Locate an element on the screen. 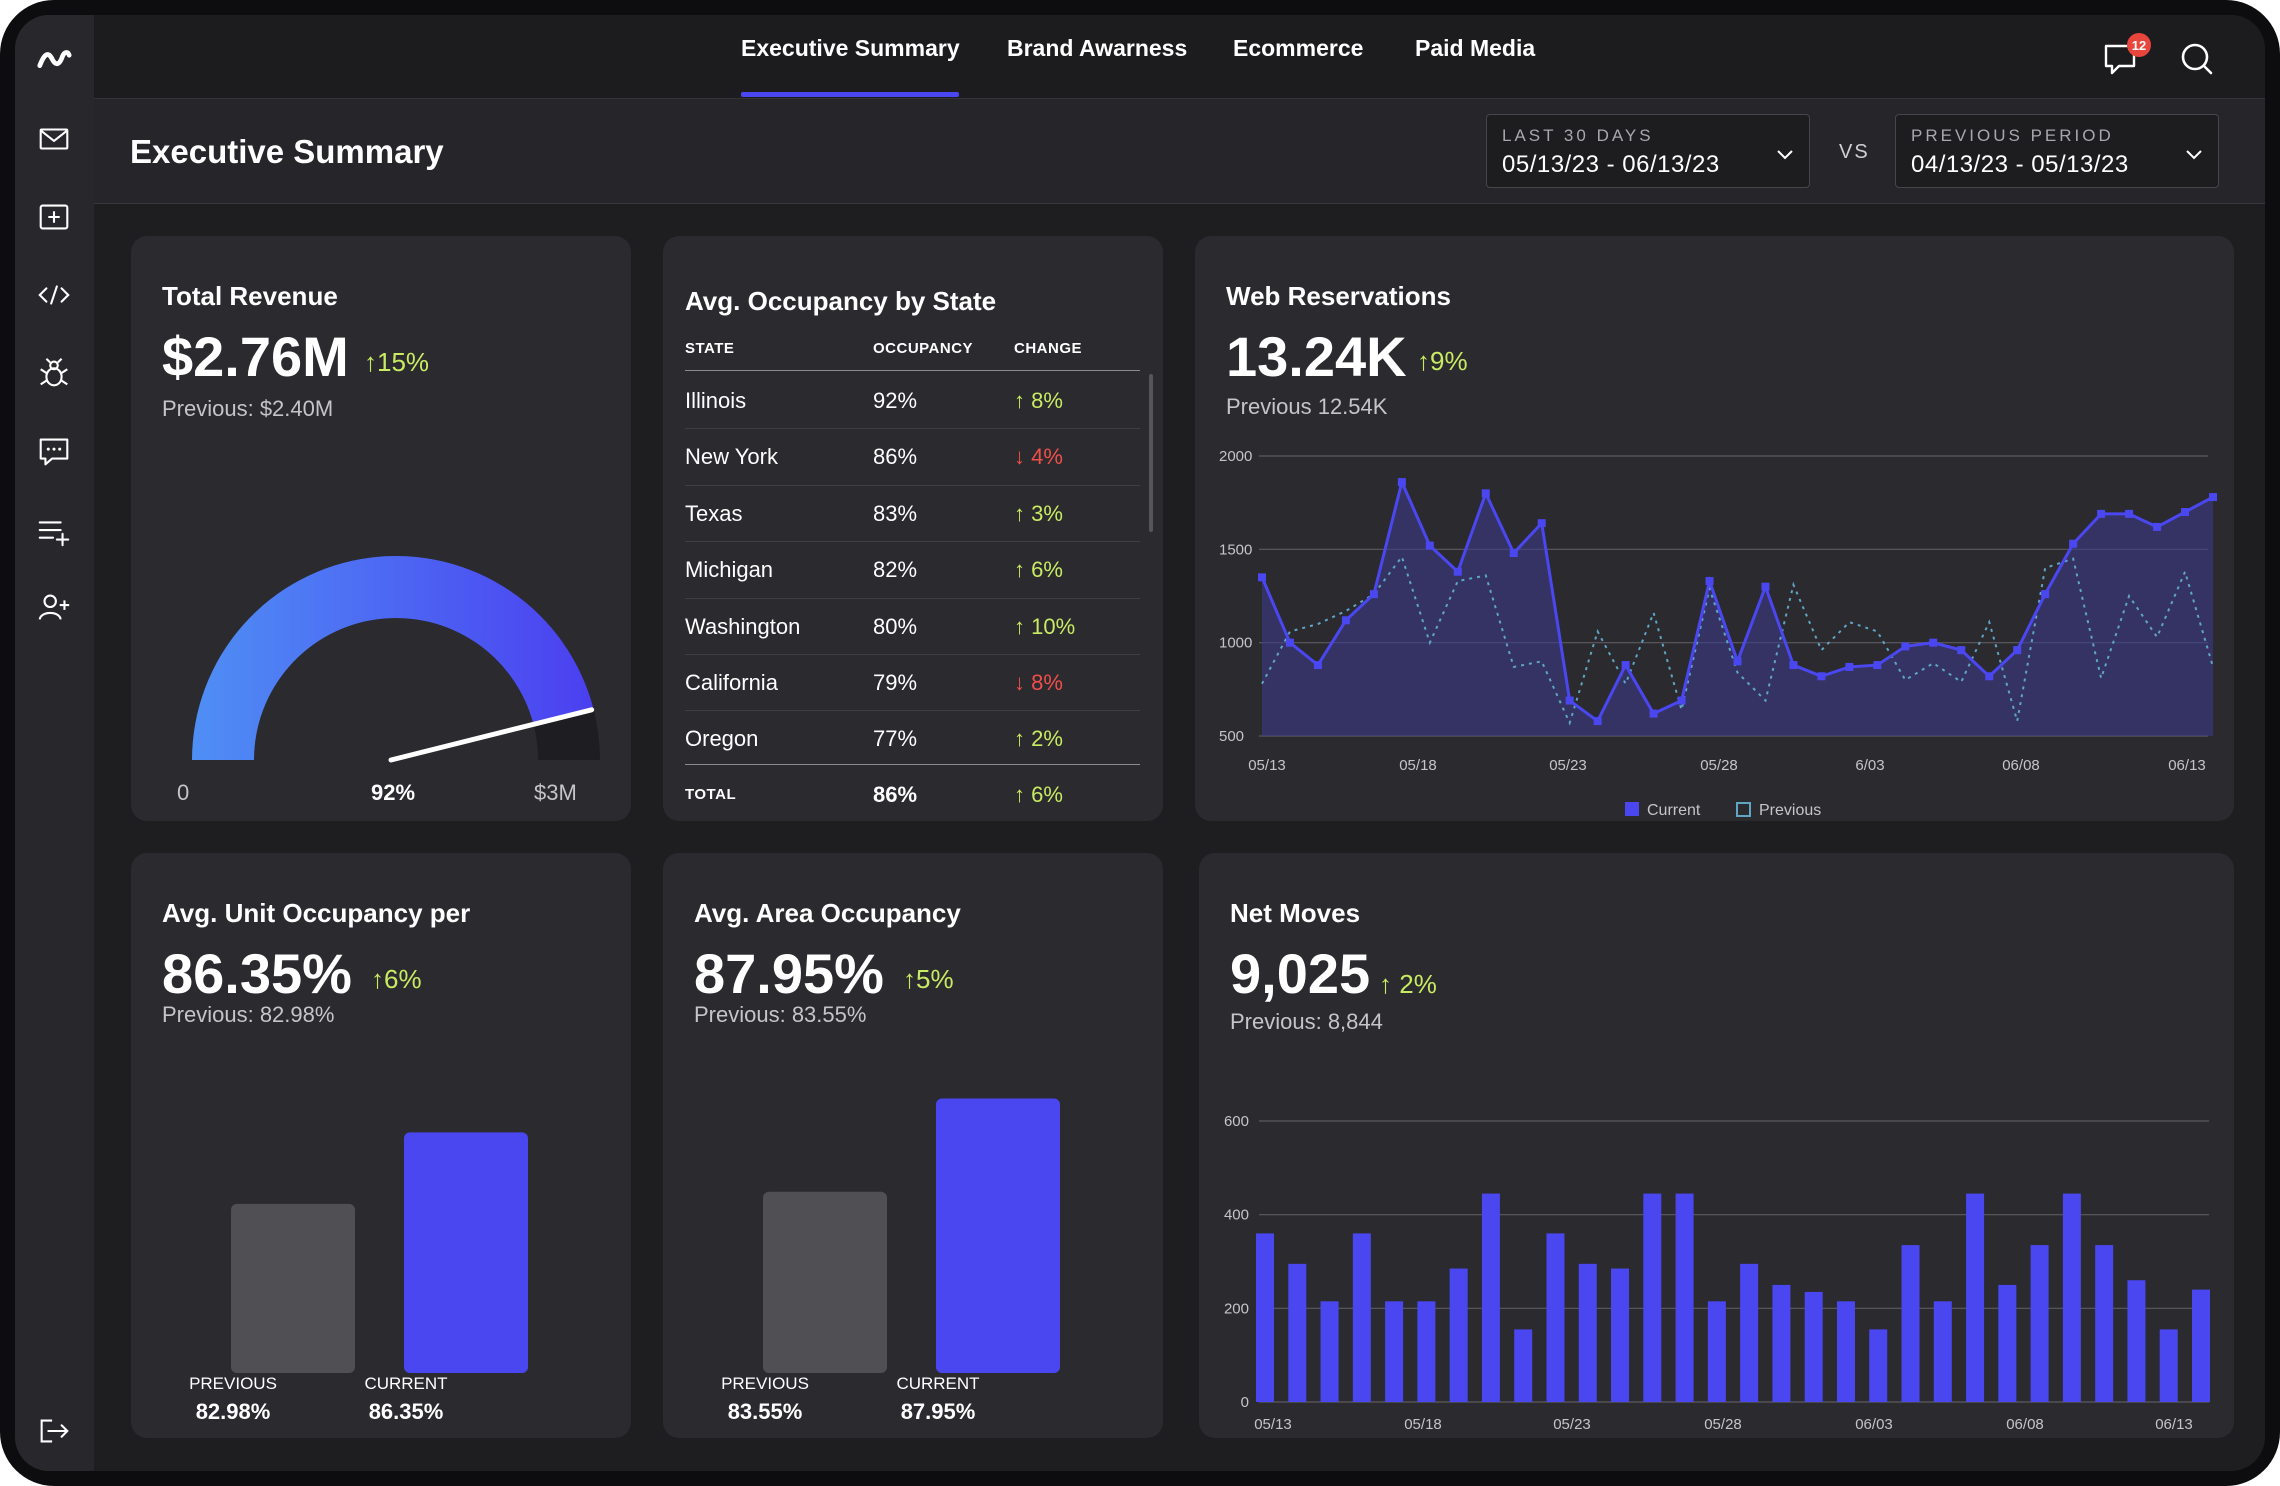 The image size is (2280, 1486). logout-icon is located at coordinates (54, 1431).